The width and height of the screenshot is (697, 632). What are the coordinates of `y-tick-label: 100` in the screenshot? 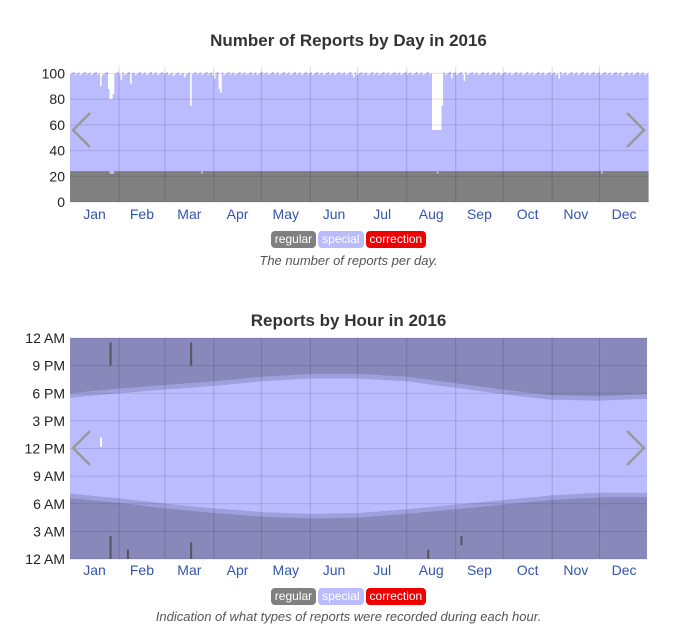 It's located at (54, 73).